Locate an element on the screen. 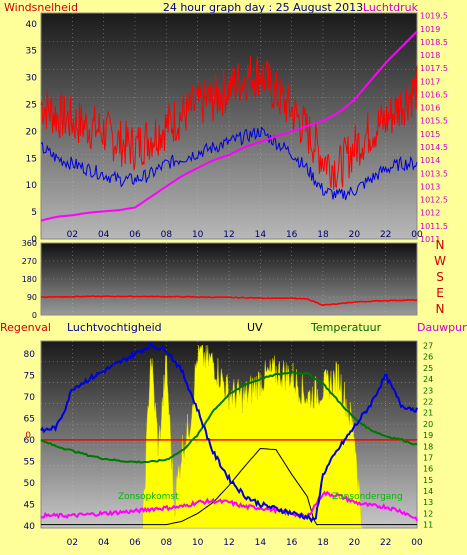 The height and width of the screenshot is (555, 467). y-tick-label-right: 1017 is located at coordinates (430, 81).